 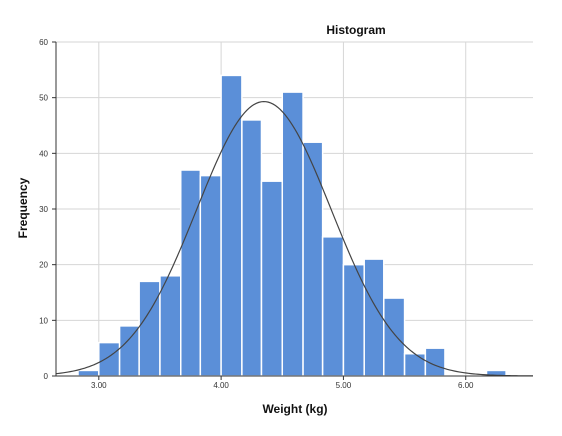 What do you see at coordinates (99, 385) in the screenshot?
I see `x-tick-label: 3.00` at bounding box center [99, 385].